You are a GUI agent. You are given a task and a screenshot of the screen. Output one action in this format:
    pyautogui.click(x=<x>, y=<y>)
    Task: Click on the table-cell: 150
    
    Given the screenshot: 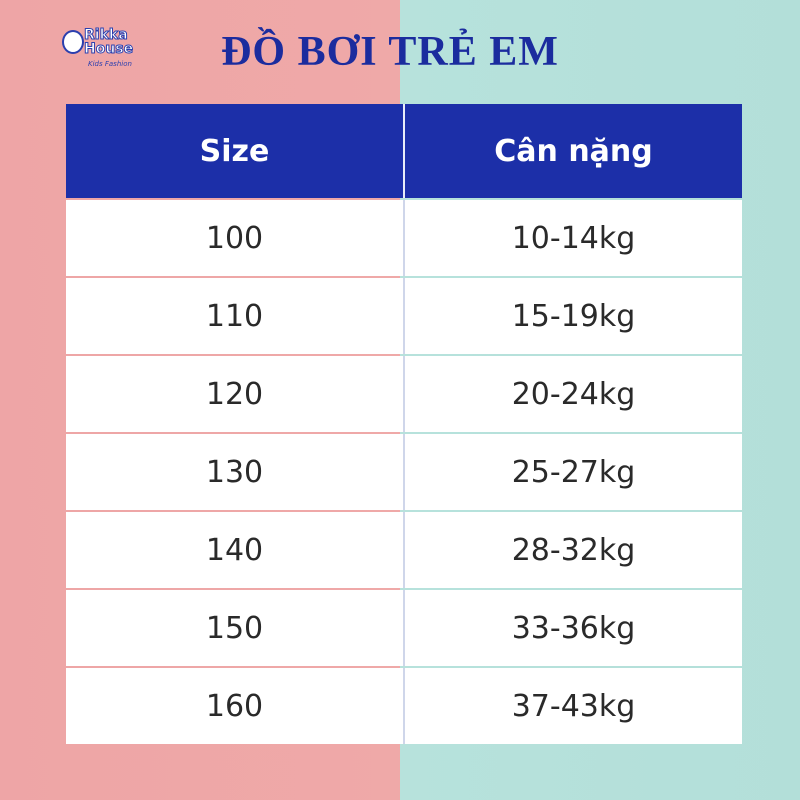 What is the action you would take?
    pyautogui.click(x=235, y=628)
    